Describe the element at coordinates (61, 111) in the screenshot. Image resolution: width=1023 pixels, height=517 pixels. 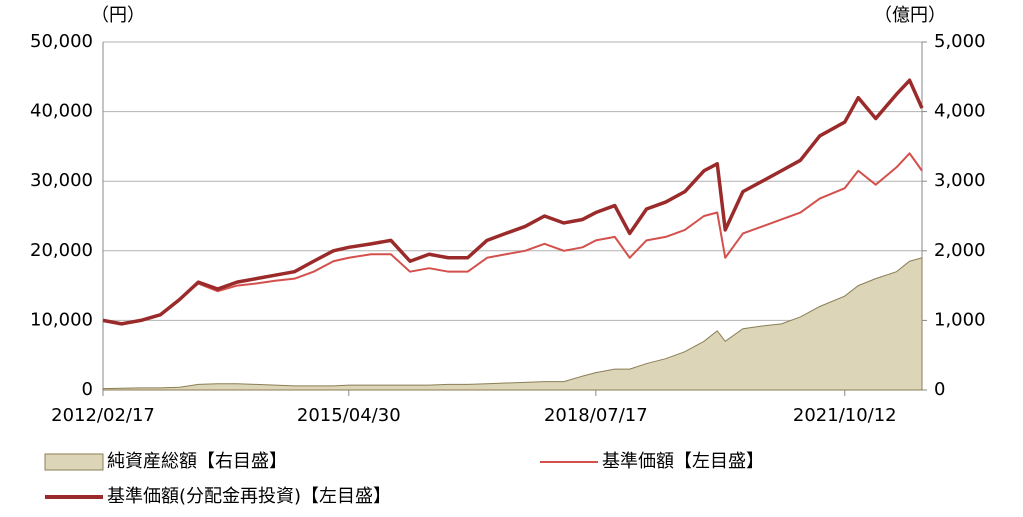
I see `y-tick-label: 40,000` at that location.